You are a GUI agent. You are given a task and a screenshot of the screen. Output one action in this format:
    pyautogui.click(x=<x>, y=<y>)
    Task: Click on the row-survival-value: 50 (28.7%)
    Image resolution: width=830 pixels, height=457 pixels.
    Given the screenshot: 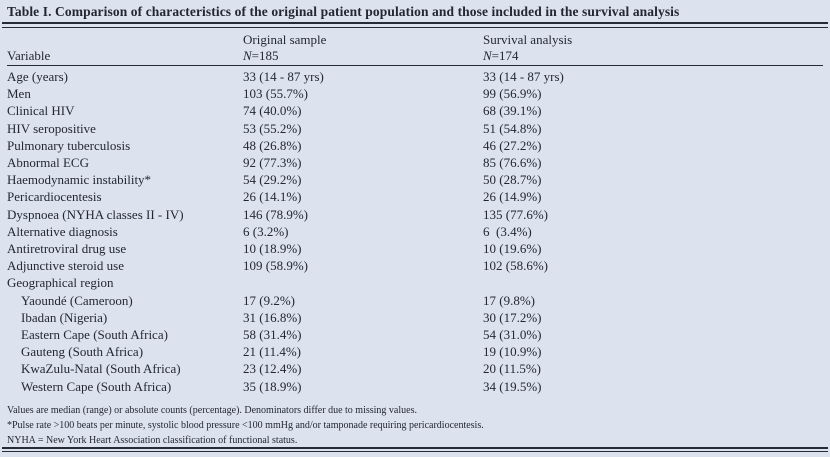 What is the action you would take?
    pyautogui.click(x=512, y=180)
    